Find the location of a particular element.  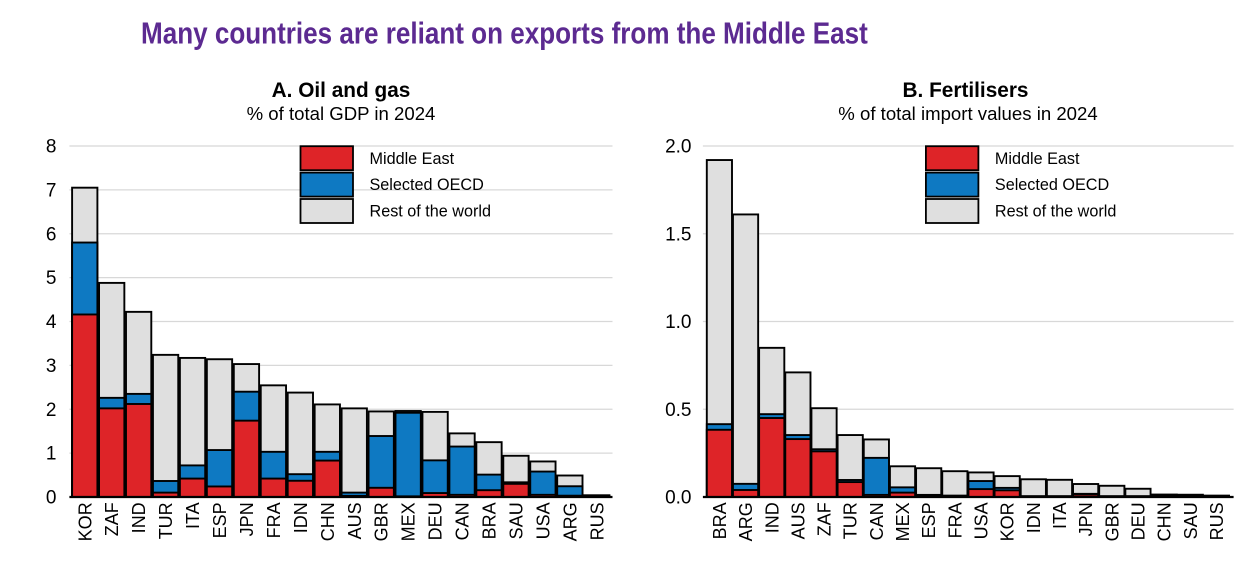

svg-text: A. Oil and gas is located at coordinates (341, 90).